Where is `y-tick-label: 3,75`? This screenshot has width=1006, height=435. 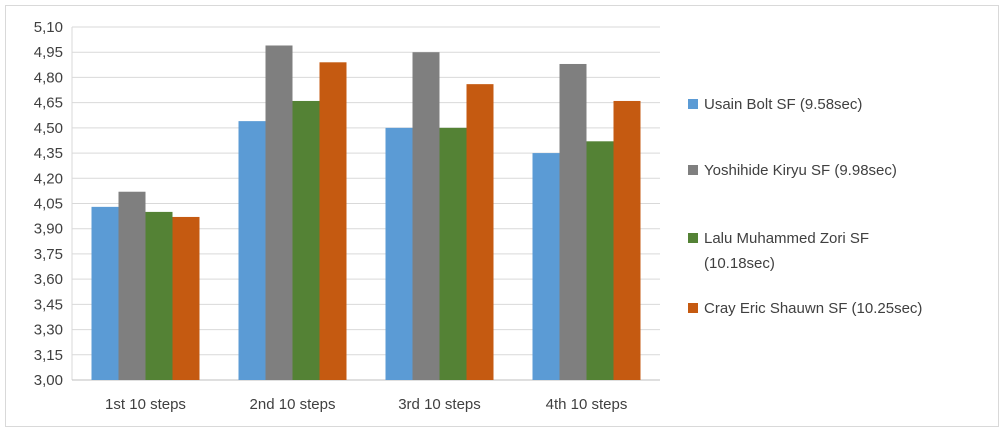 y-tick-label: 3,75 is located at coordinates (48, 254).